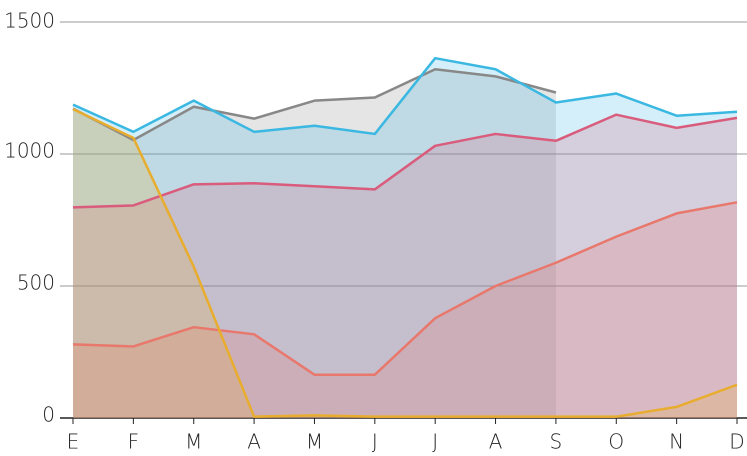 This screenshot has height=456, width=747. I want to click on y-tick-label: 1000, so click(29, 151).